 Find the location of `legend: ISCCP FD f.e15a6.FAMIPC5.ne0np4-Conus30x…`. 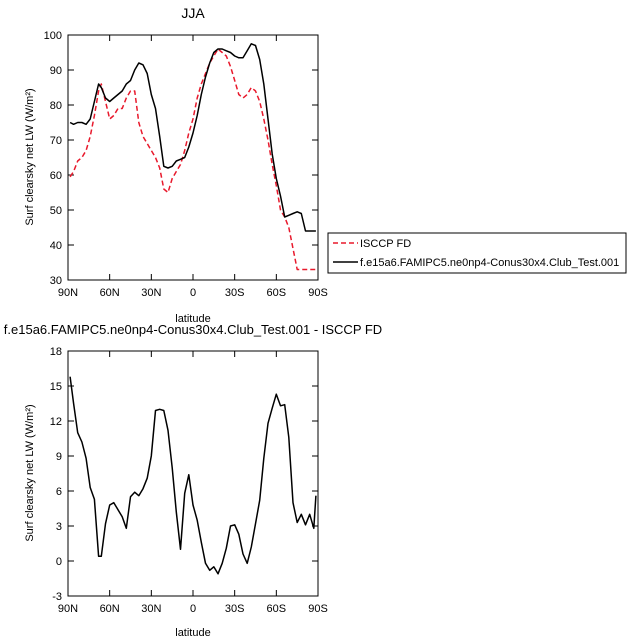

legend: ISCCP FD f.e15a6.FAMIPC5.ne0np4-Conus30x… is located at coordinates (477, 253).